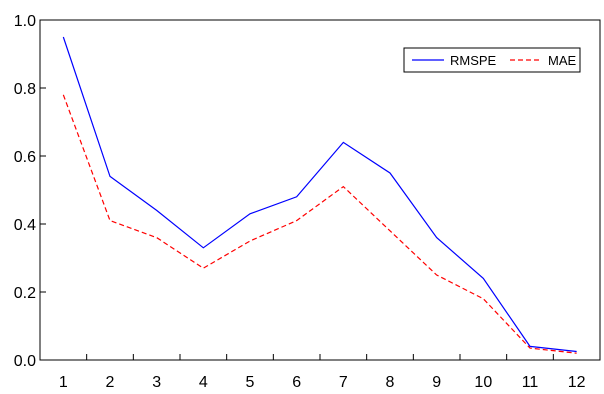 The height and width of the screenshot is (394, 604). I want to click on x-tick-label: 1, so click(63, 382).